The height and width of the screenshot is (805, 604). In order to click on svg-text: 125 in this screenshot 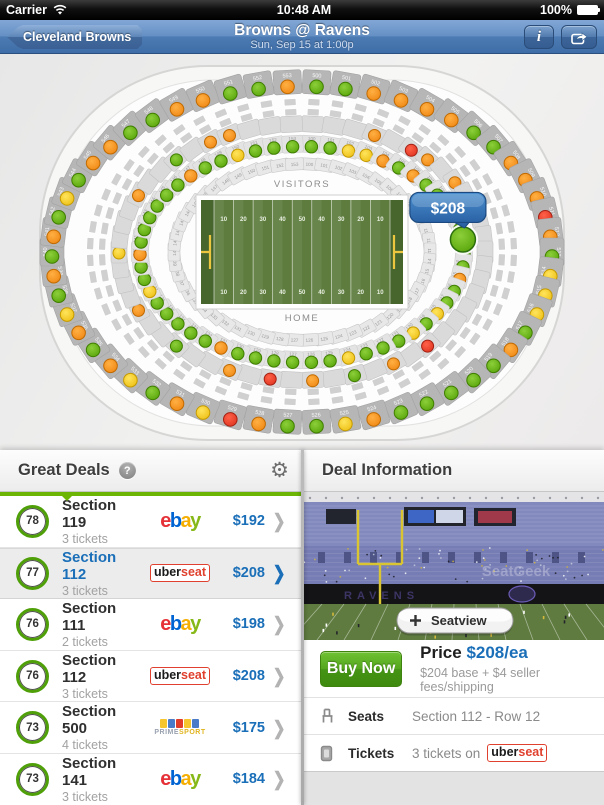, I will do `click(324, 339)`.